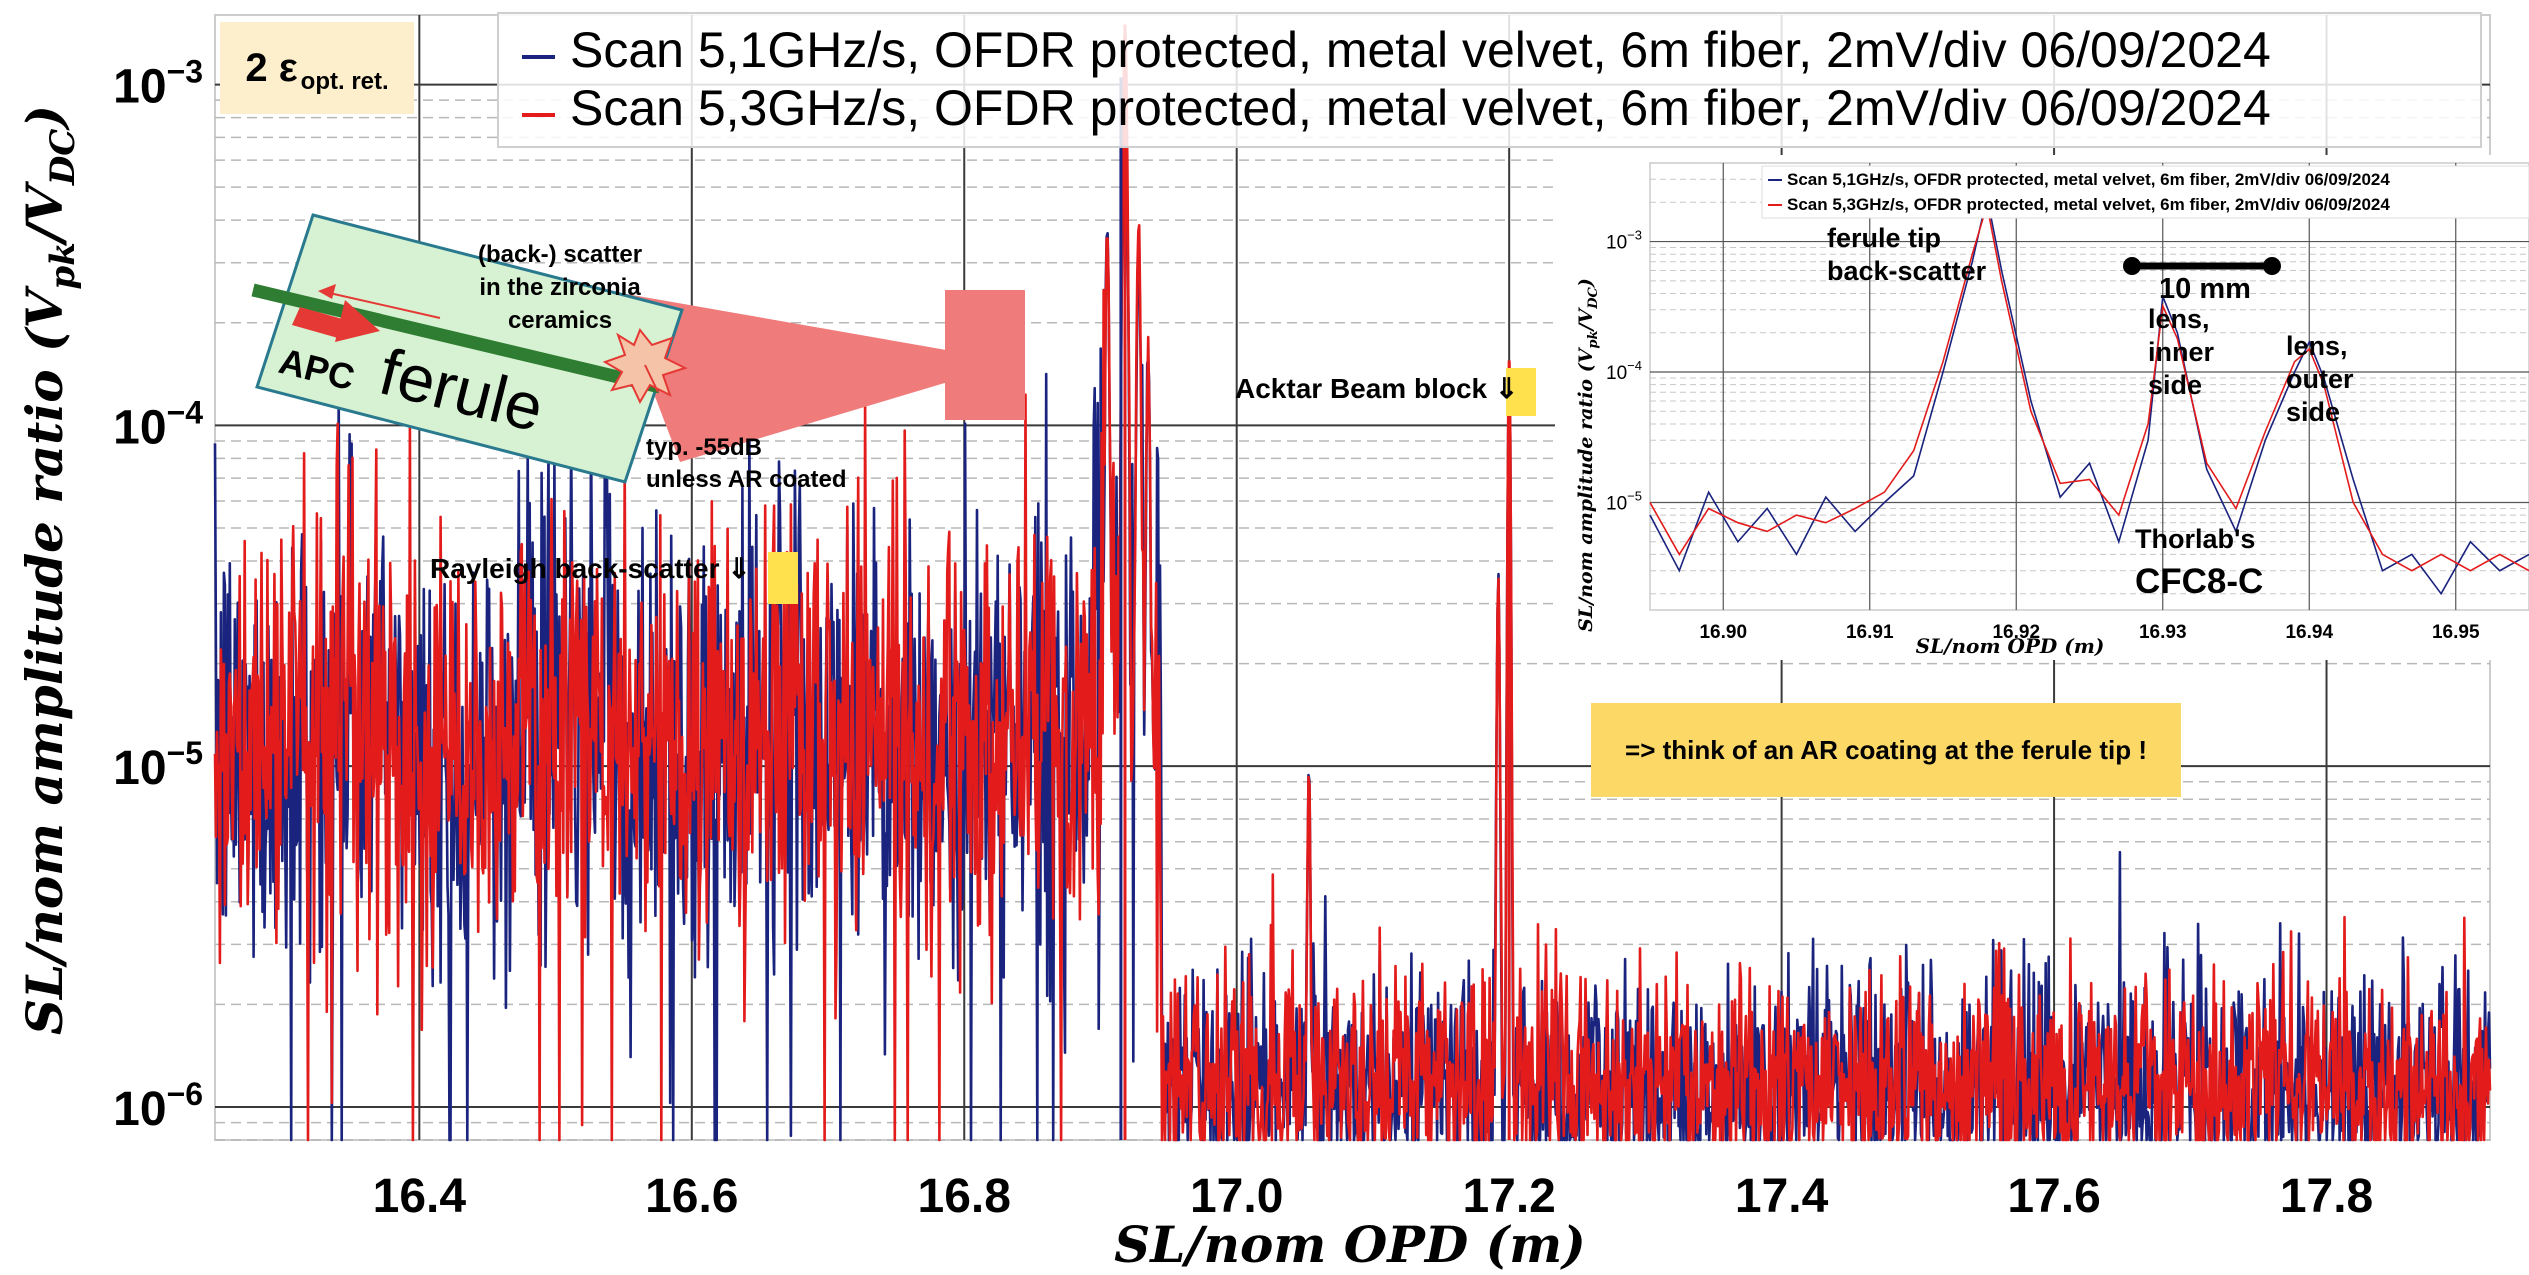  What do you see at coordinates (185, 1094) in the screenshot?
I see `y-tick-exponent: −6` at bounding box center [185, 1094].